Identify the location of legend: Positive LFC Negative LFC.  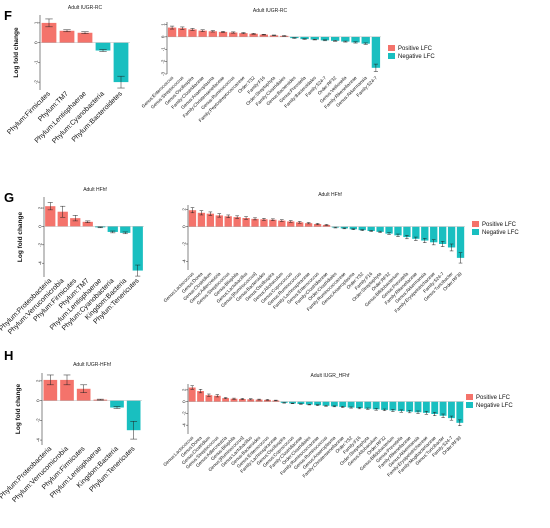
(411, 52).